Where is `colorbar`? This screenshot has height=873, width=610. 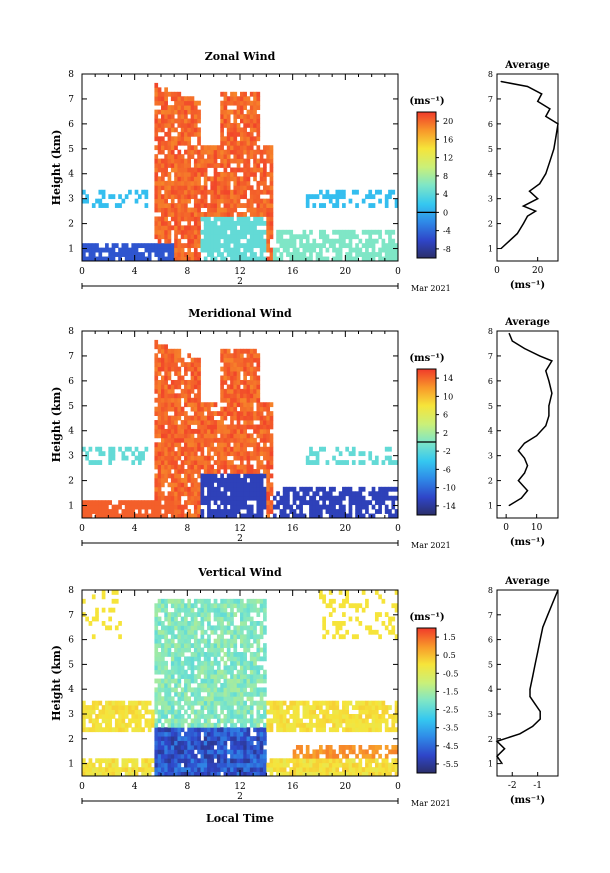
colorbar is located at coordinates (426, 700).